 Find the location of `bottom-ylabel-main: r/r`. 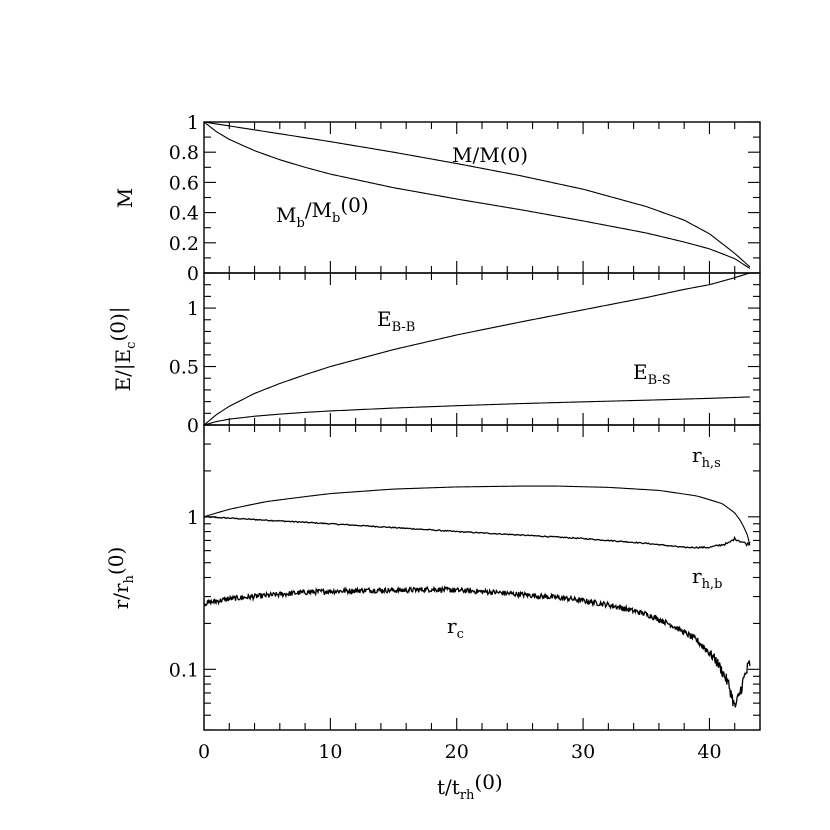

bottom-ylabel-main: r/r is located at coordinates (121, 596).